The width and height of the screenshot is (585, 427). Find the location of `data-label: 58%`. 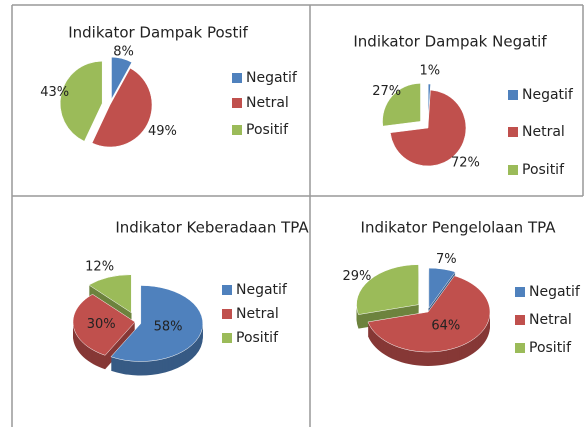

data-label: 58% is located at coordinates (168, 327).